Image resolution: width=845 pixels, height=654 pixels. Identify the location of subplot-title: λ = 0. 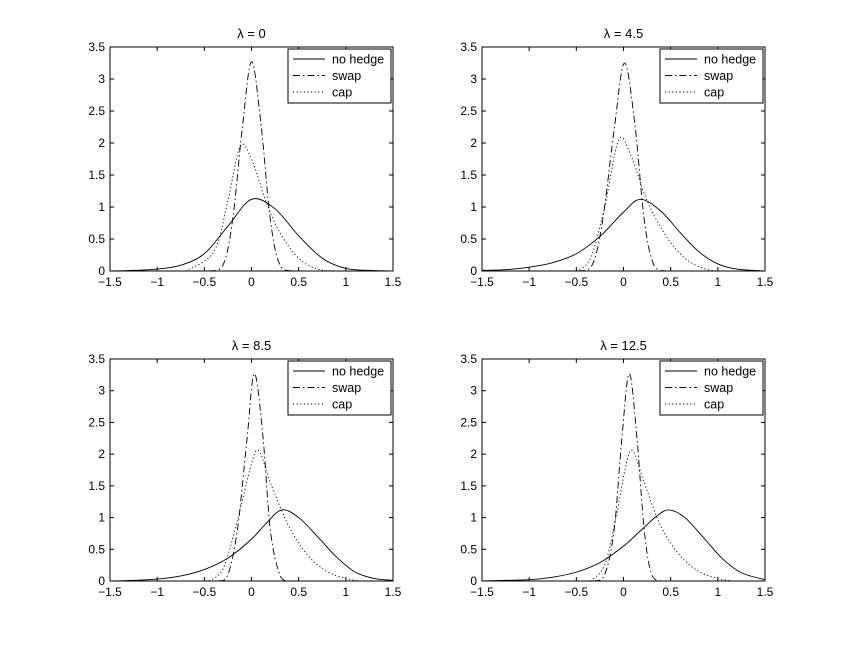
(251, 33).